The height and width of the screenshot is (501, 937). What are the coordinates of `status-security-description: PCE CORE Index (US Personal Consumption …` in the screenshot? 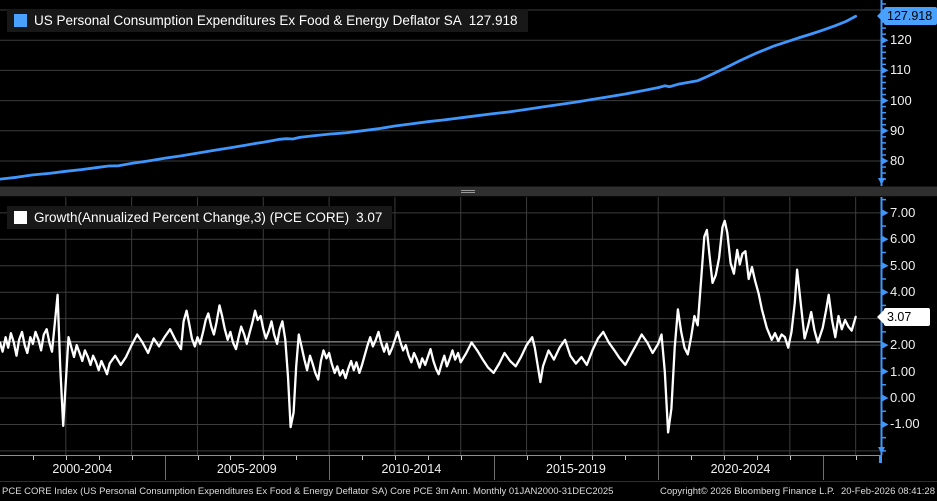 It's located at (308, 491).